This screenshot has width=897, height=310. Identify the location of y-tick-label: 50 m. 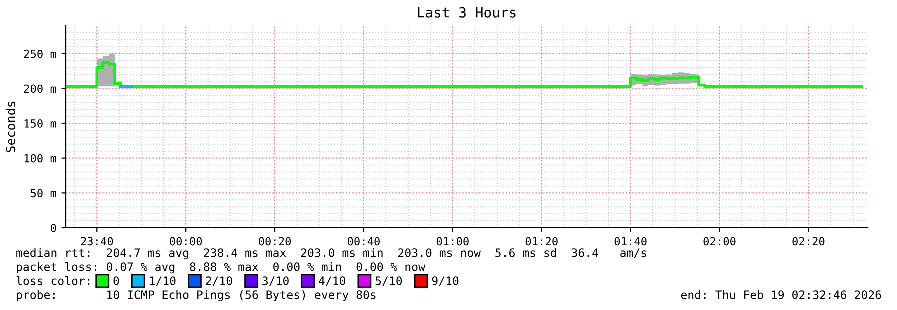
(43, 193).